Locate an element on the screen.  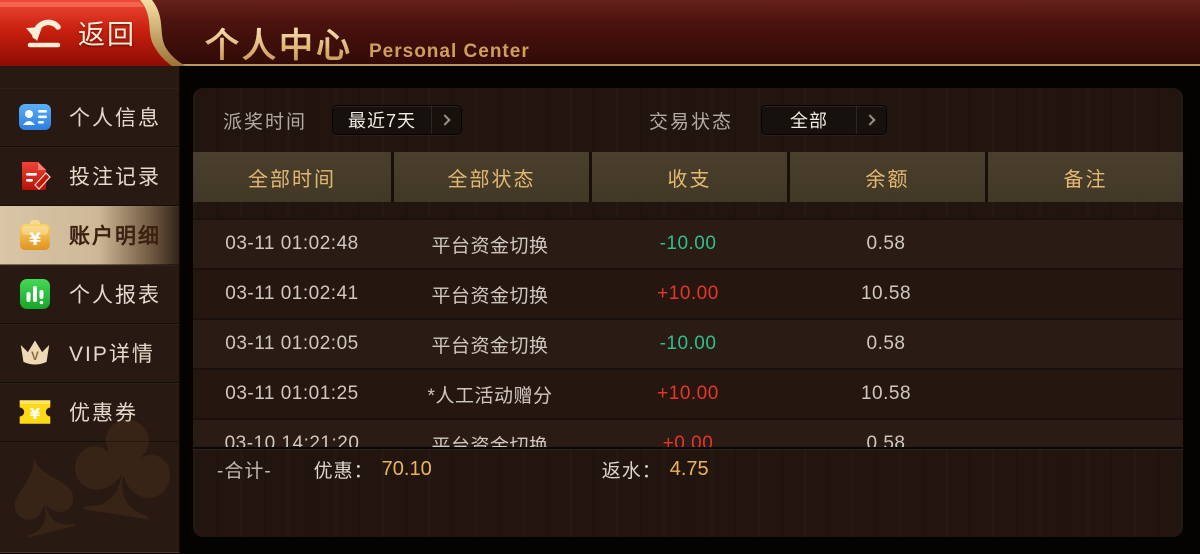
payout-time-filter-label: 派奖时间 is located at coordinates (265, 122).